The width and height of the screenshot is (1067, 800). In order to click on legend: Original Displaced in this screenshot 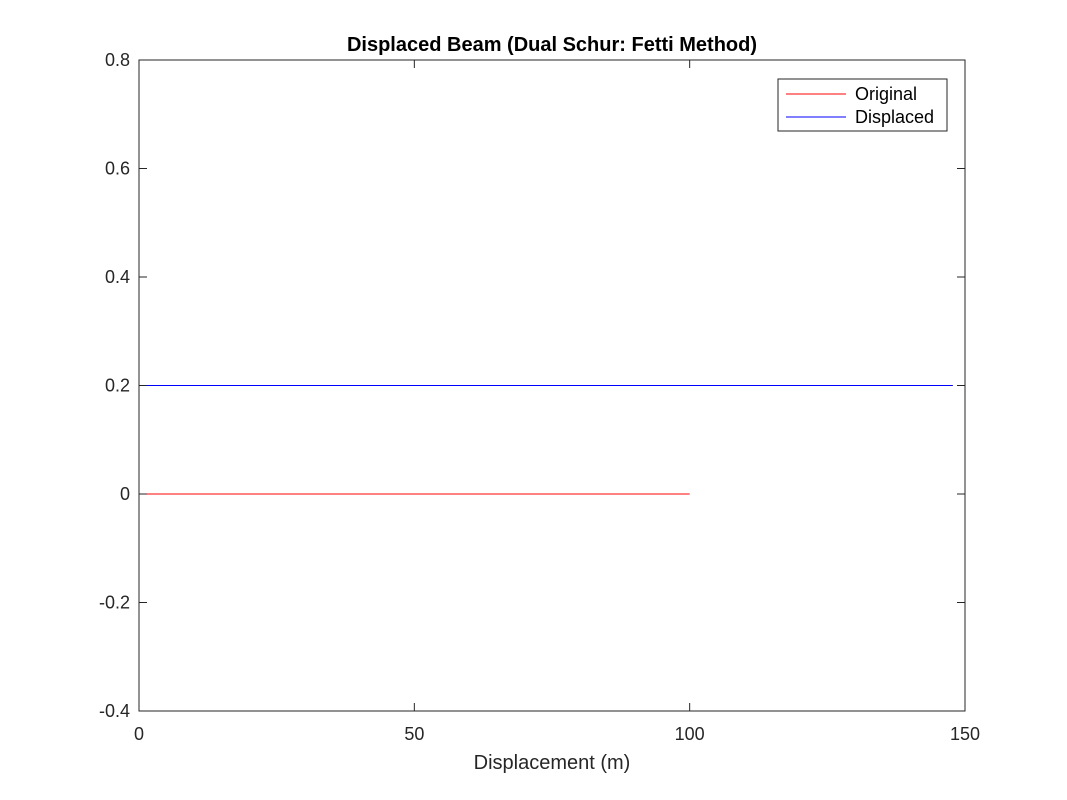, I will do `click(862, 105)`.